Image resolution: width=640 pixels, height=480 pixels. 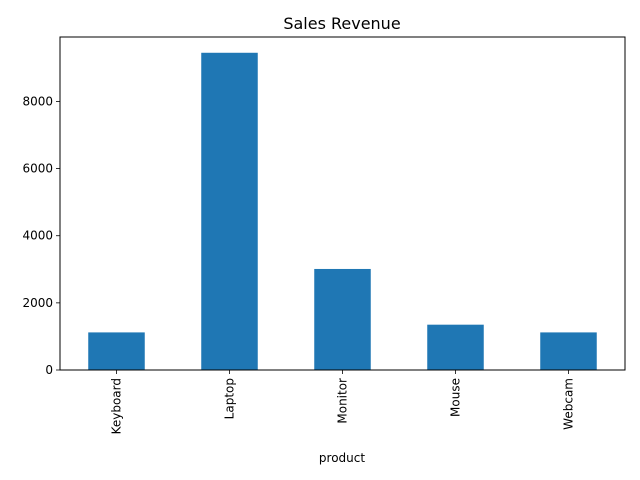 I want to click on bar-keyboard, so click(x=116, y=351).